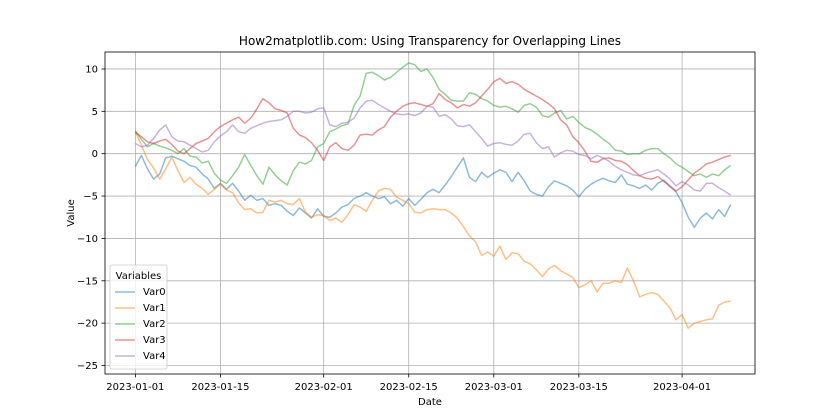 The image size is (840, 420). I want to click on legend-box, so click(138, 317).